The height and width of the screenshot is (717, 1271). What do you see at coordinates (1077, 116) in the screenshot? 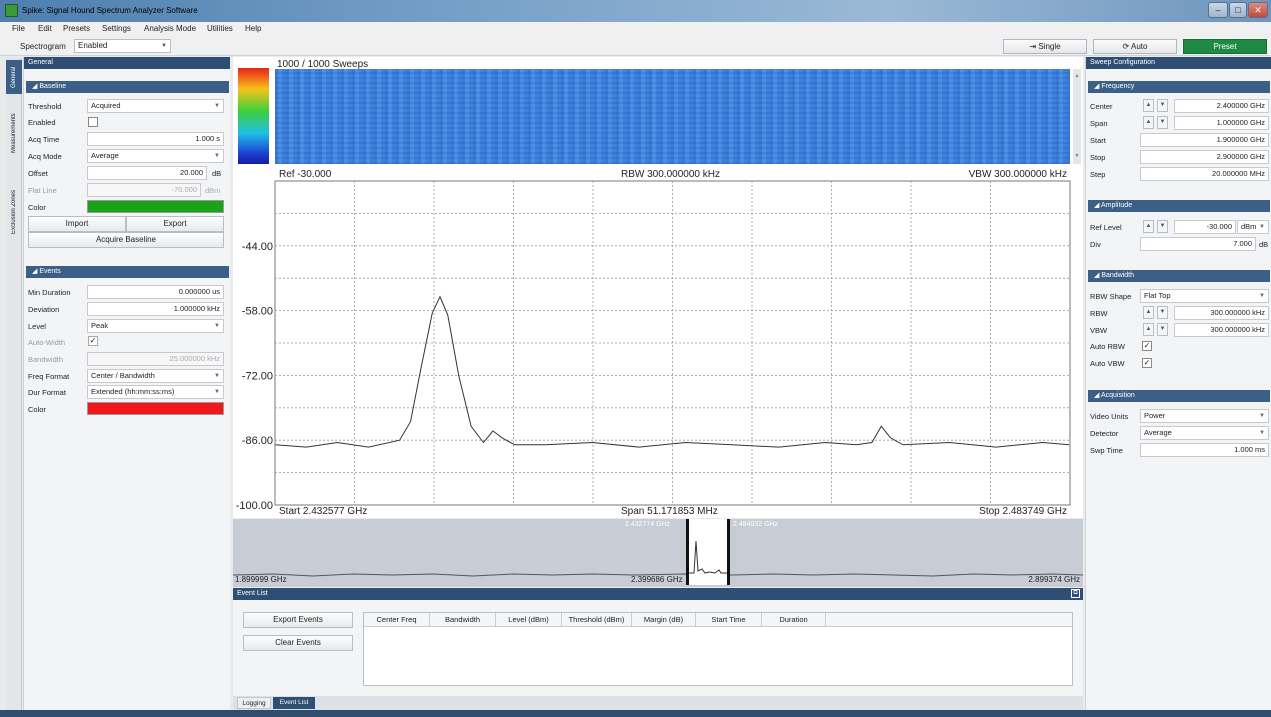
I see `spectrogram-scrollbar: ▲ ▼` at bounding box center [1077, 116].